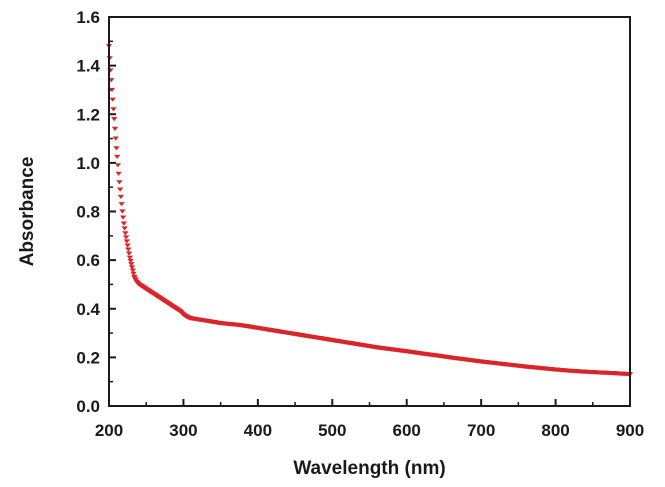 Image resolution: width=665 pixels, height=487 pixels. I want to click on y-tick-label: 1.4, so click(88, 66).